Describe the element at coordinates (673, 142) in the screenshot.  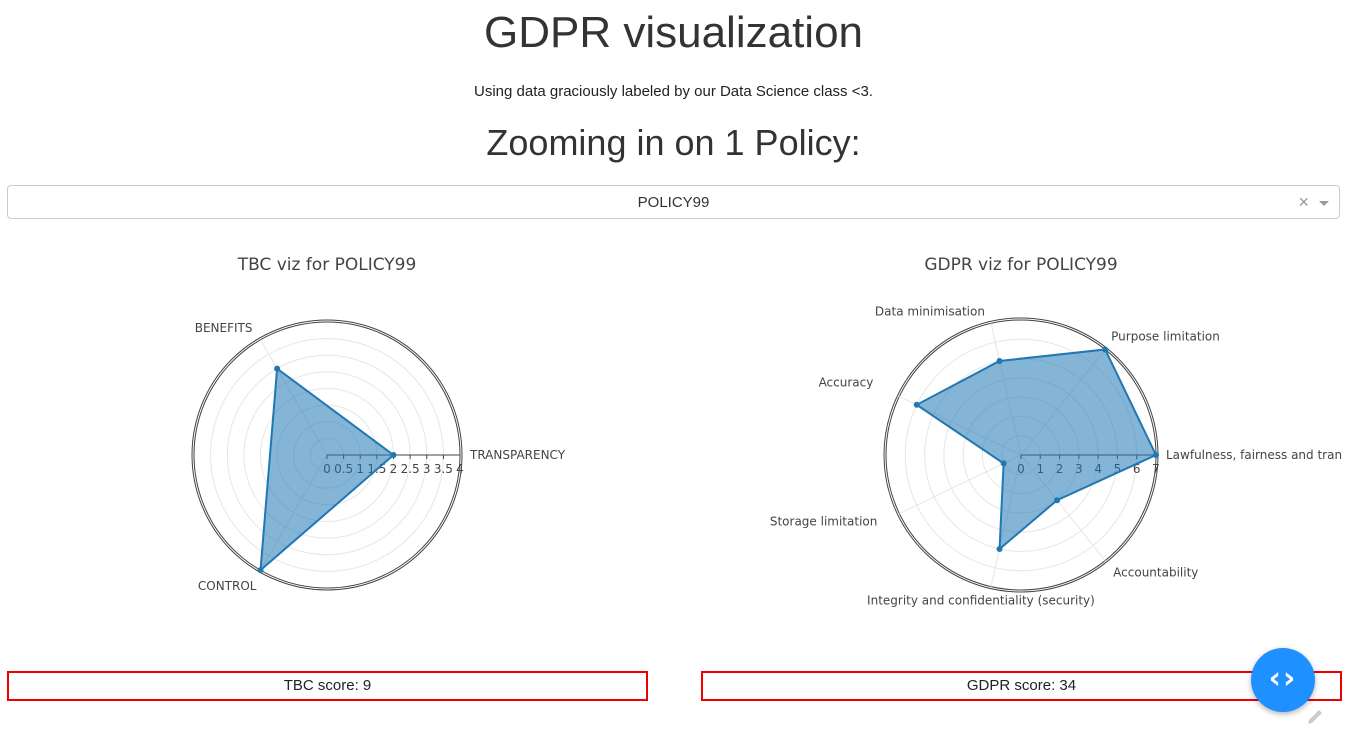
I see `section-title: Zooming in on 1 Policy:` at that location.